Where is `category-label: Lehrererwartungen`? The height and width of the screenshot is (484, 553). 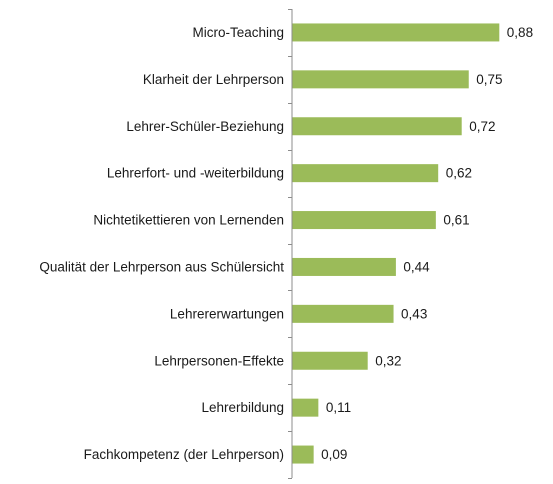 category-label: Lehrererwartungen is located at coordinates (227, 313).